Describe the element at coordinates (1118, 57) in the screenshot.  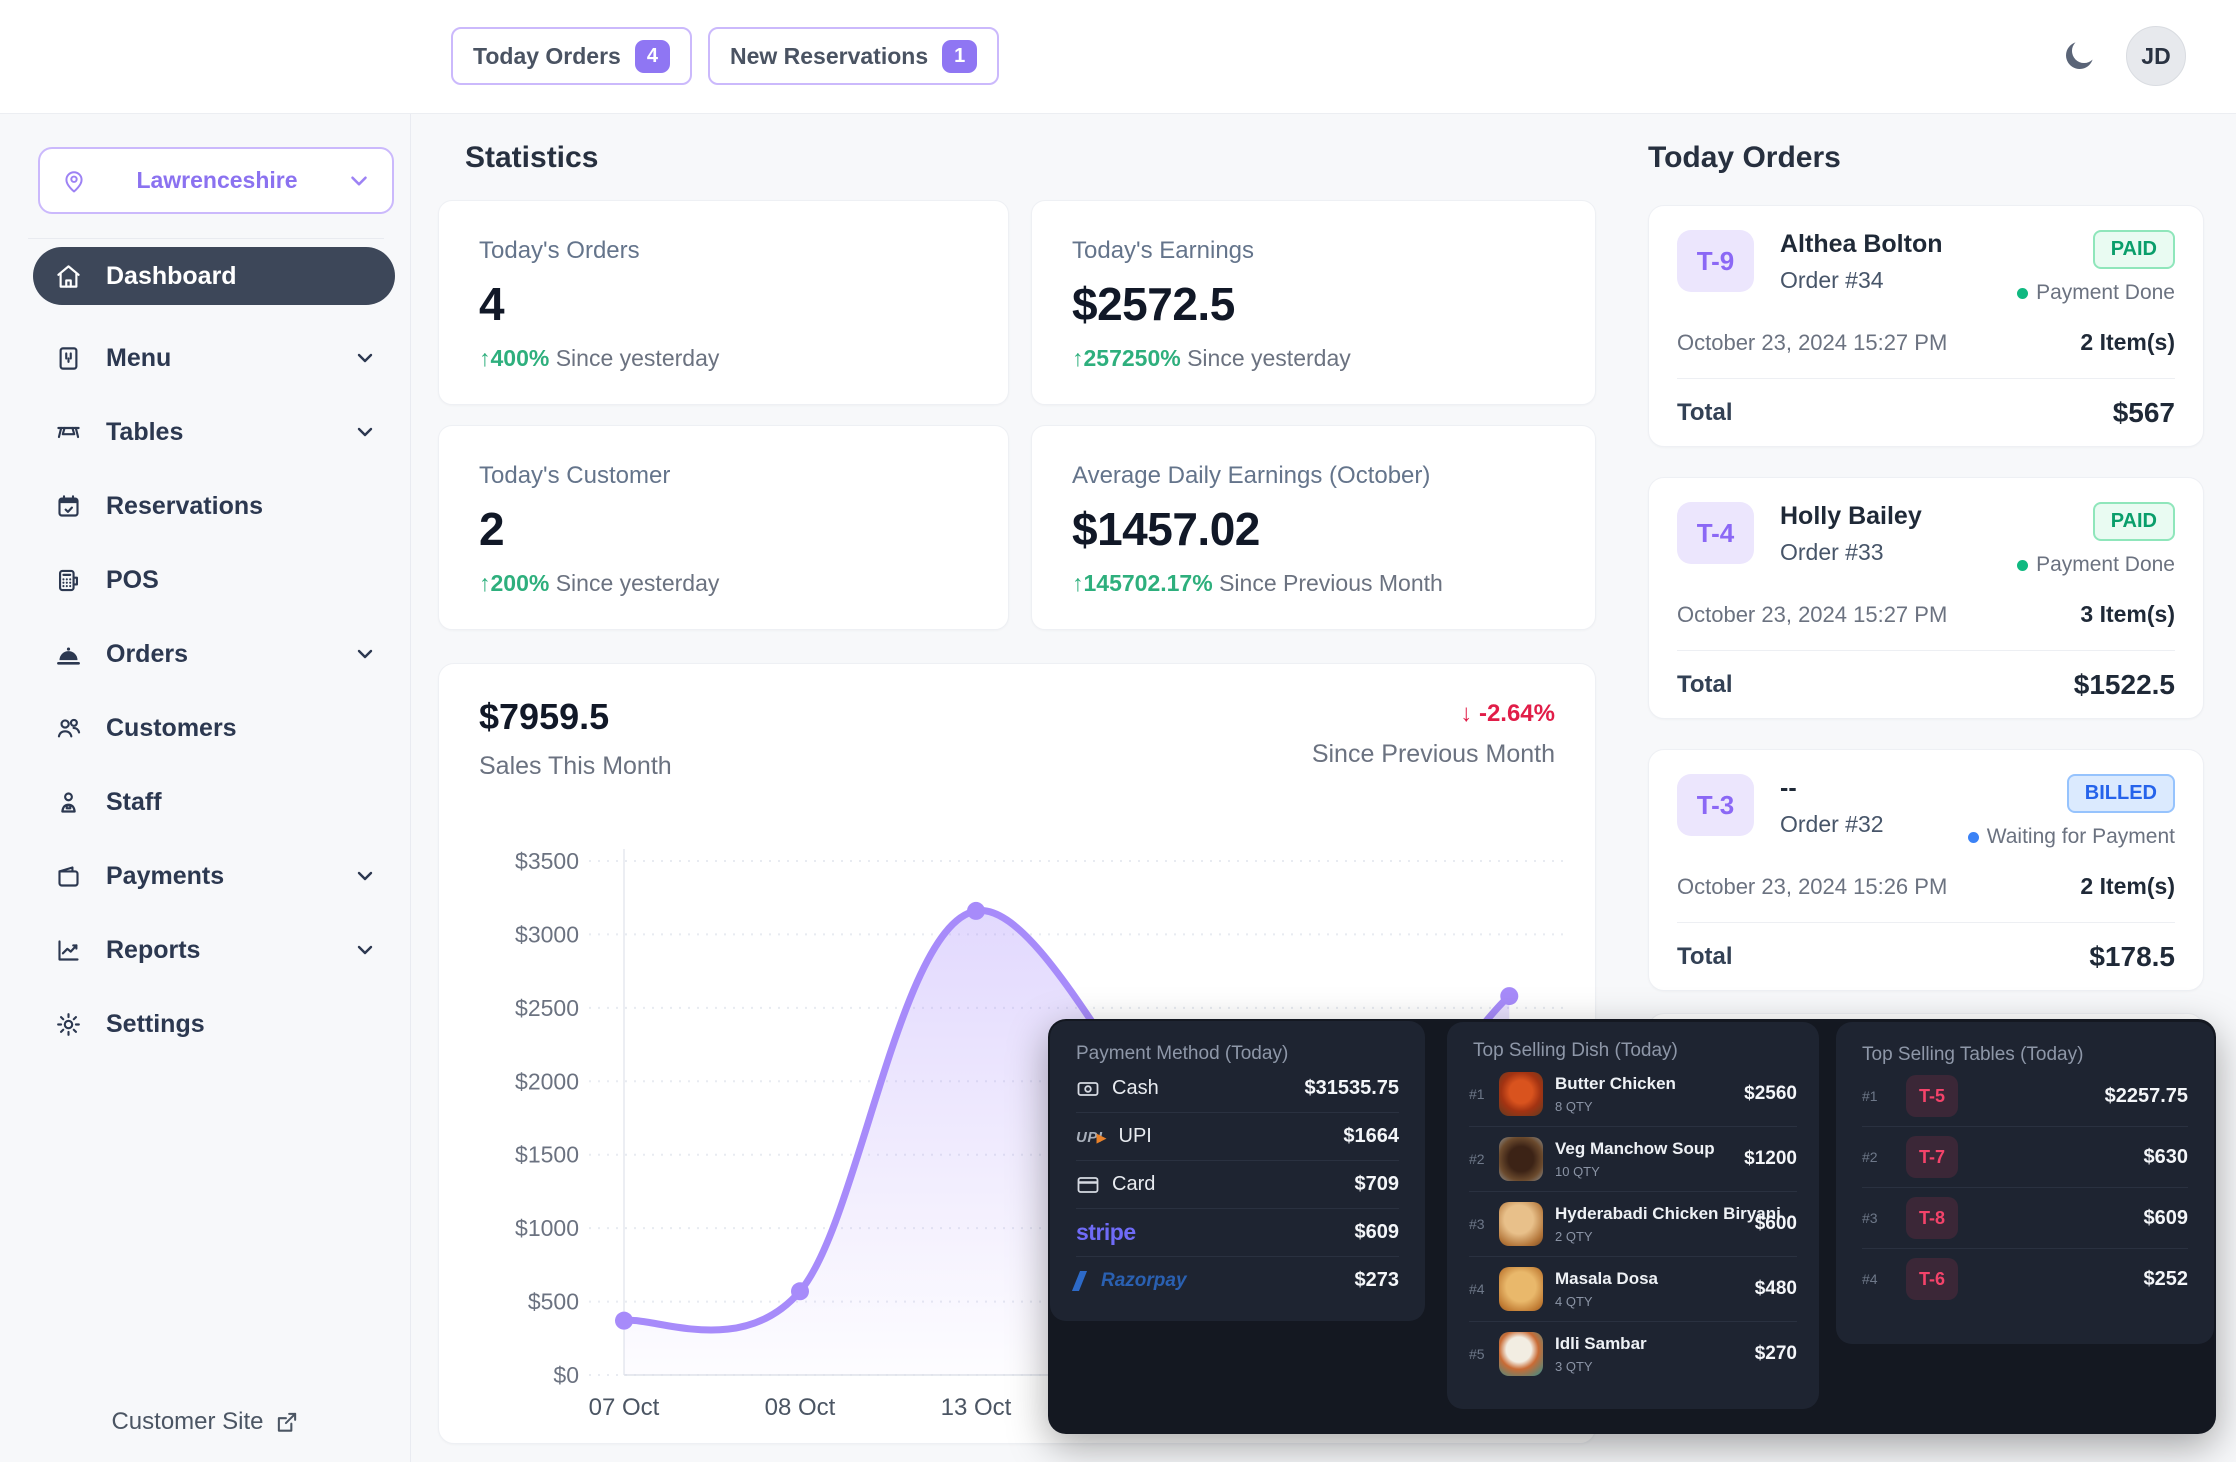
I see `topbar: Today Orders 4 New Reservations 1 JD` at that location.